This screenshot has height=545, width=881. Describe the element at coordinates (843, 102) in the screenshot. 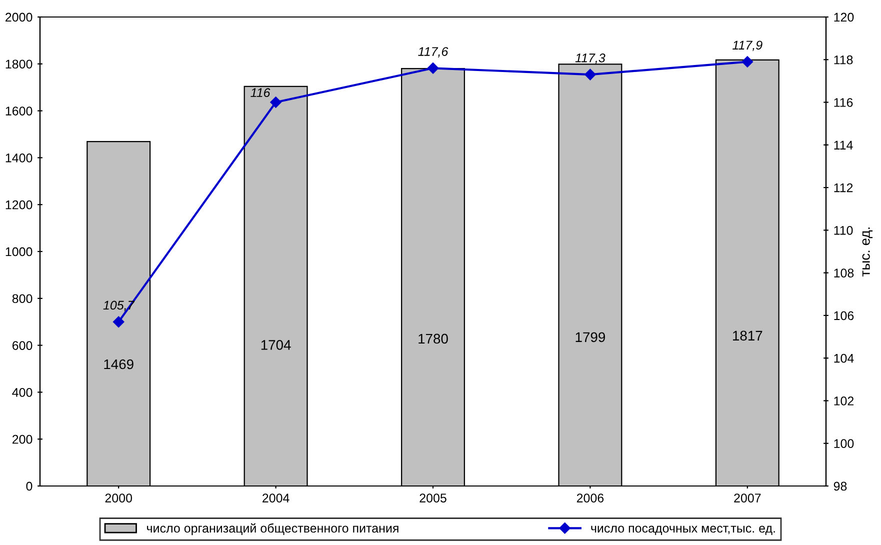

I see `y2-tick-label: 116` at that location.